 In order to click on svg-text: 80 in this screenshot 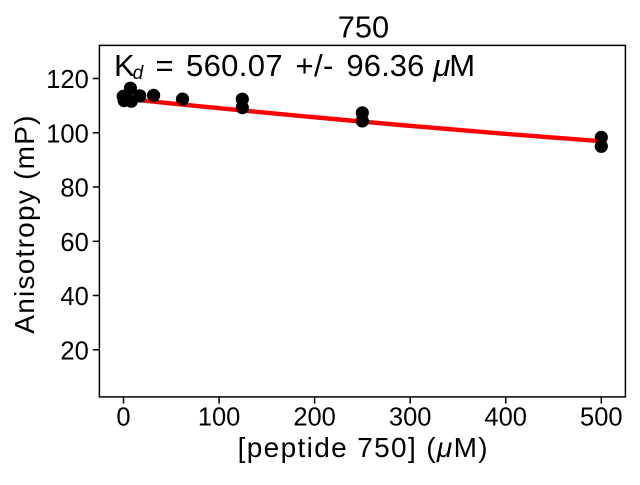, I will do `click(74, 189)`.